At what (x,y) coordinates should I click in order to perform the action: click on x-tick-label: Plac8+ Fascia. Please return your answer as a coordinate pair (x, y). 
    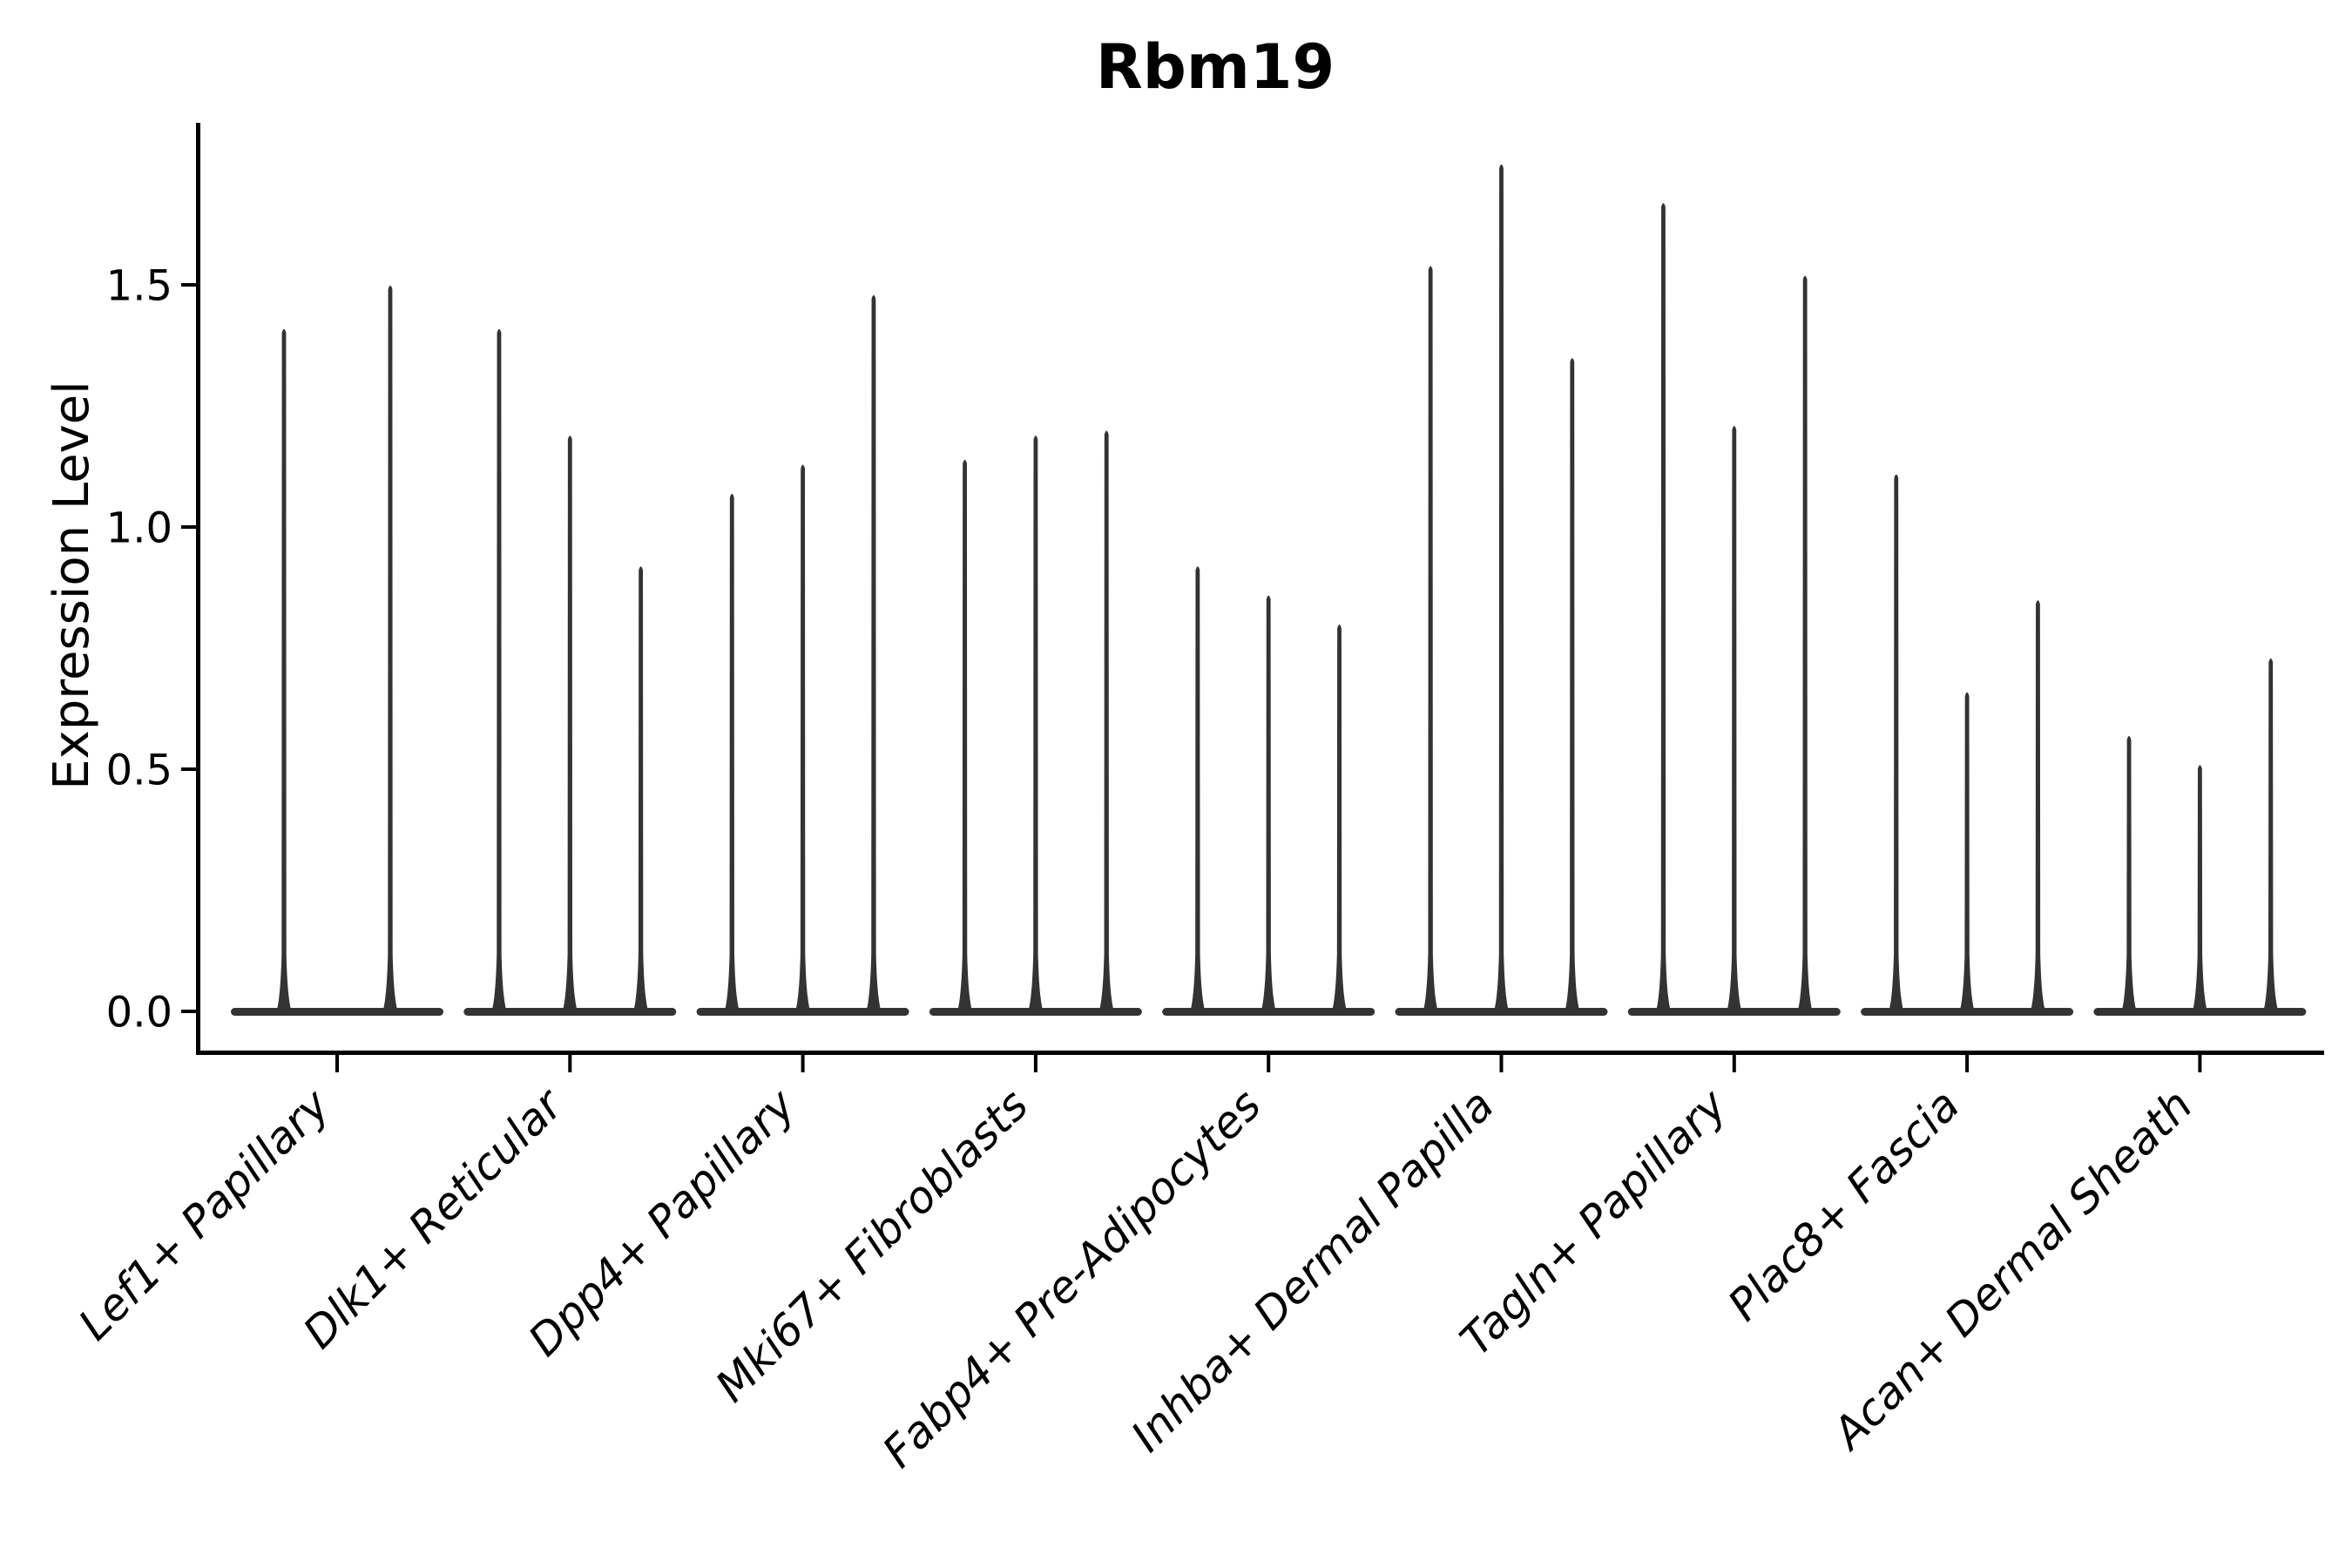
    Looking at the image, I should click on (1845, 1204).